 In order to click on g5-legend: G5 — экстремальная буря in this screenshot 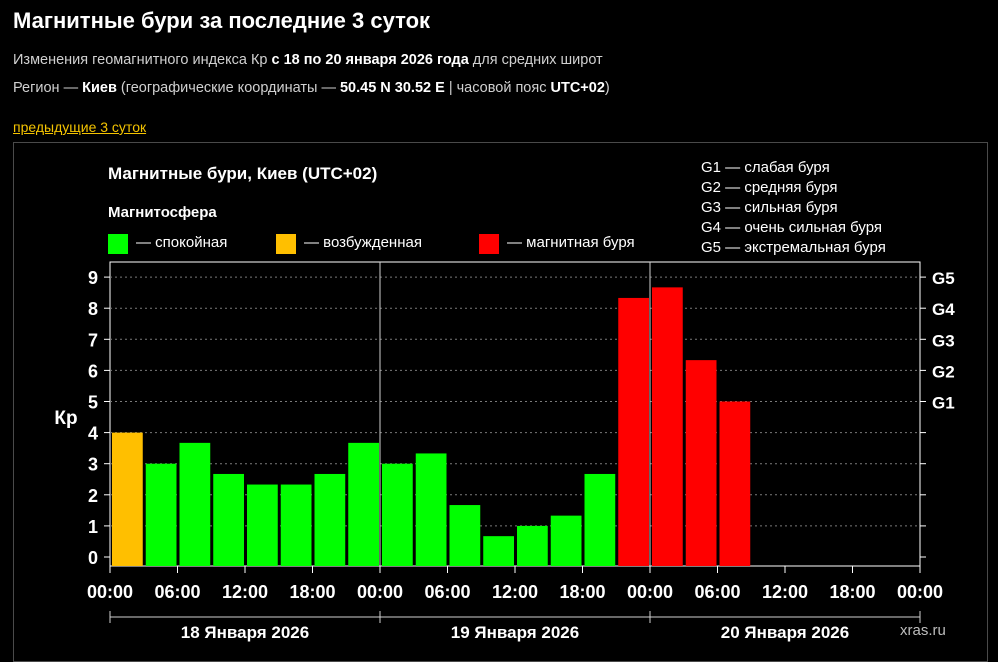, I will do `click(793, 247)`.